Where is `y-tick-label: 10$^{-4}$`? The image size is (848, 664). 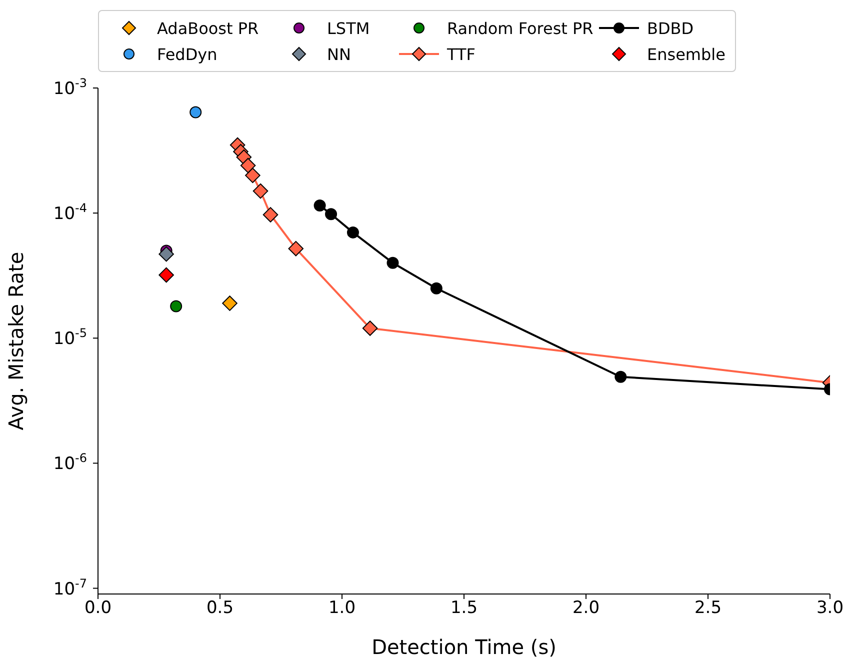
y-tick-label: 10$^{-4}$ is located at coordinates (70, 212).